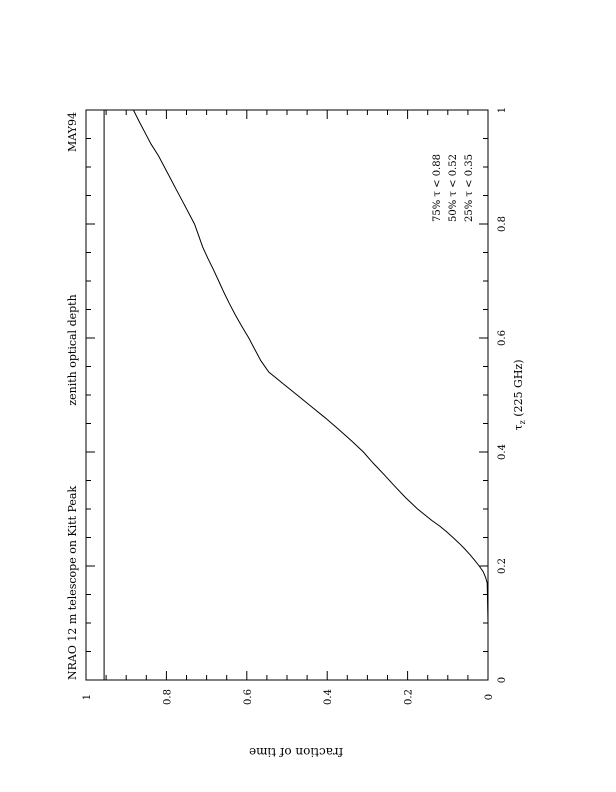 Image resolution: width=616 pixels, height=792 pixels. Describe the element at coordinates (328, 697) in the screenshot. I see `y-tick-label: 0.4` at that location.